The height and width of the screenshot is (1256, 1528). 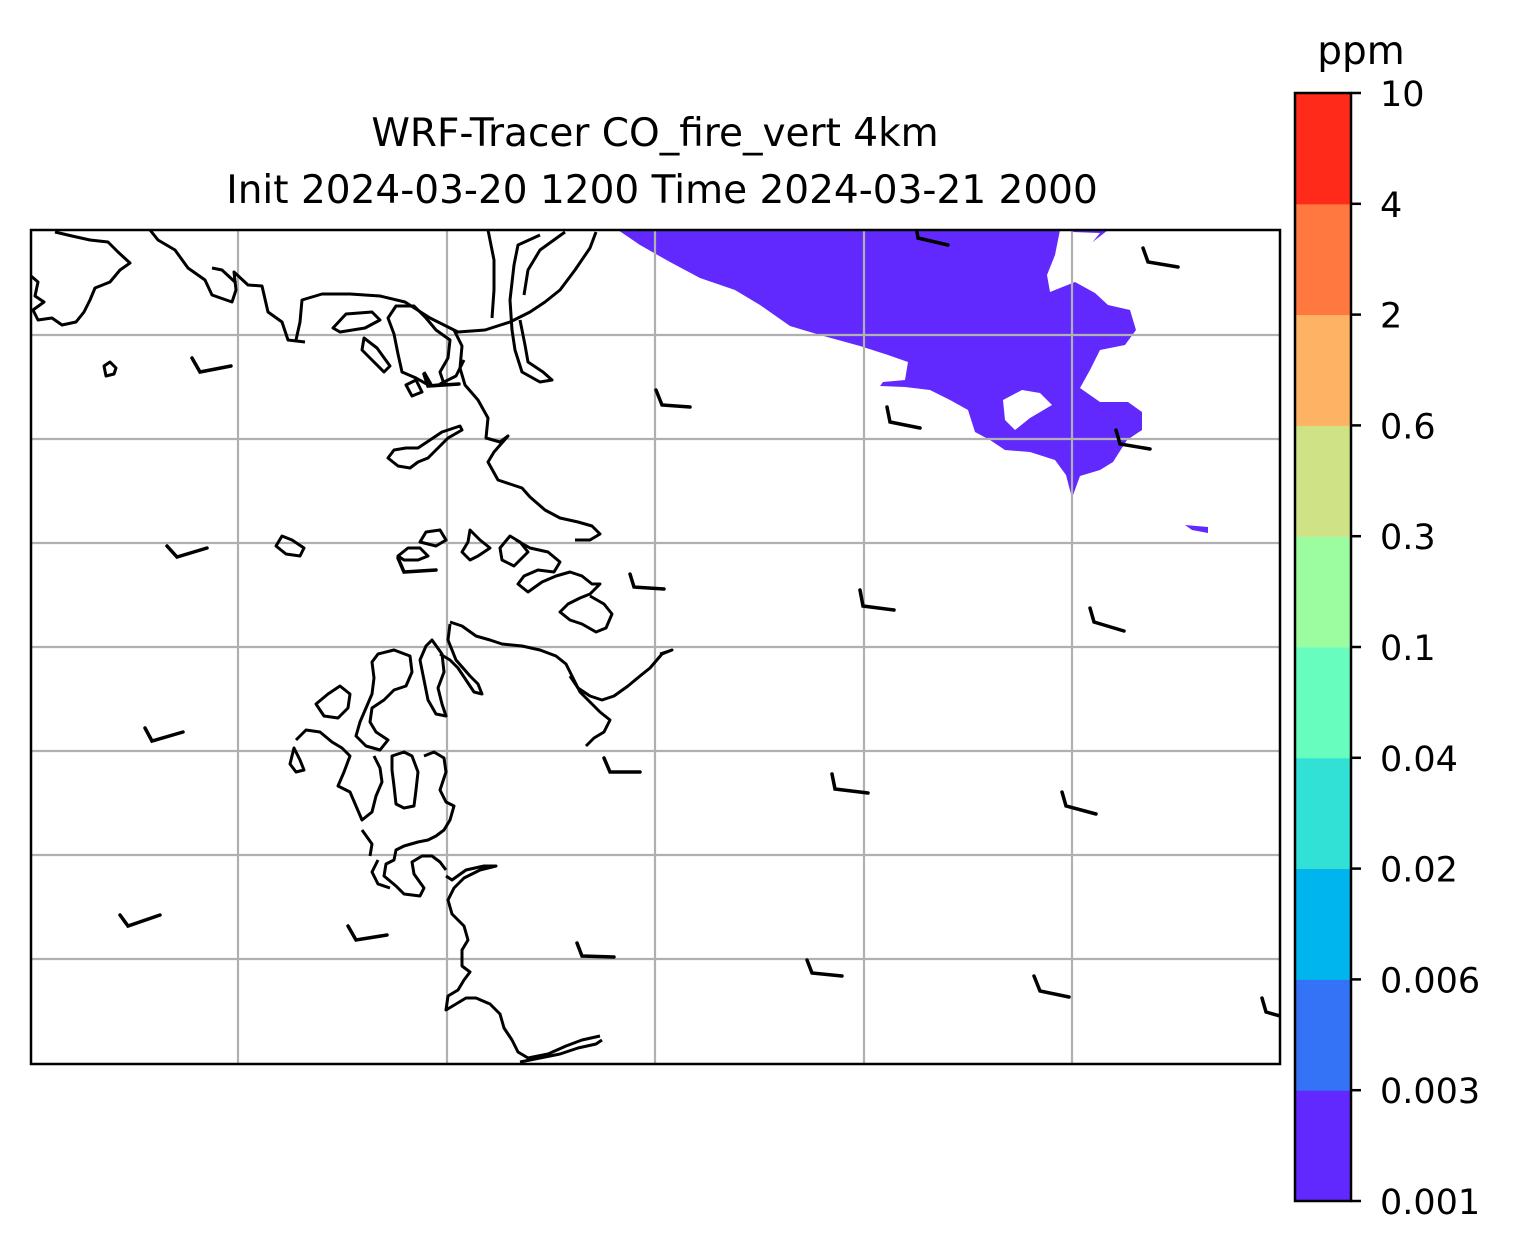 I want to click on colorbar-tick-label: 0.1, so click(x=1408, y=649).